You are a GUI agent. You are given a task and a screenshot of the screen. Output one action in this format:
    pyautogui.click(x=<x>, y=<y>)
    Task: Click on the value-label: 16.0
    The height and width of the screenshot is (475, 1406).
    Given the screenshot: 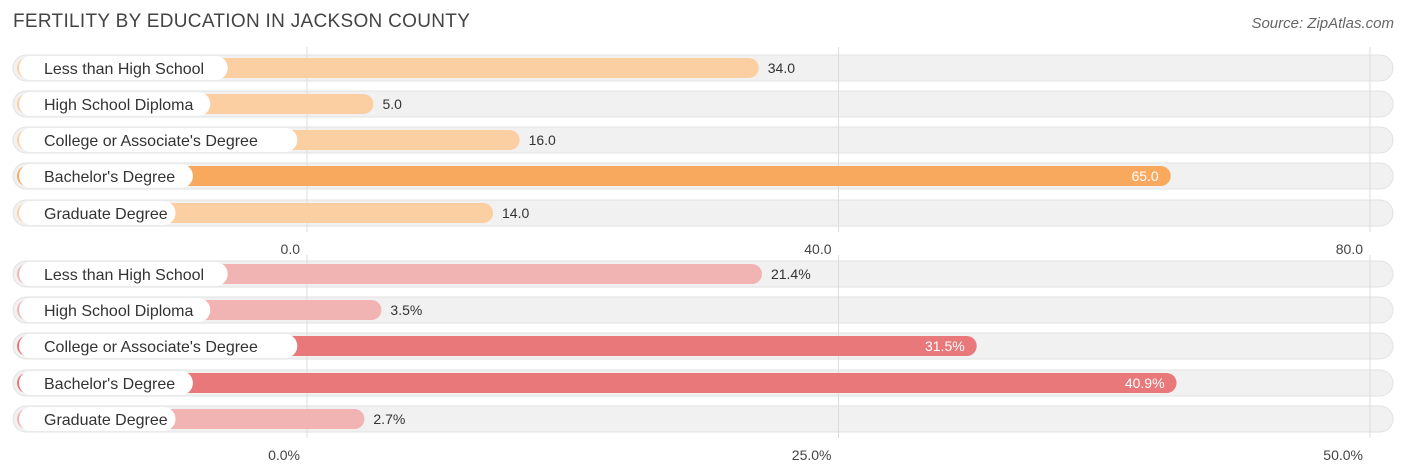 What is the action you would take?
    pyautogui.click(x=542, y=140)
    